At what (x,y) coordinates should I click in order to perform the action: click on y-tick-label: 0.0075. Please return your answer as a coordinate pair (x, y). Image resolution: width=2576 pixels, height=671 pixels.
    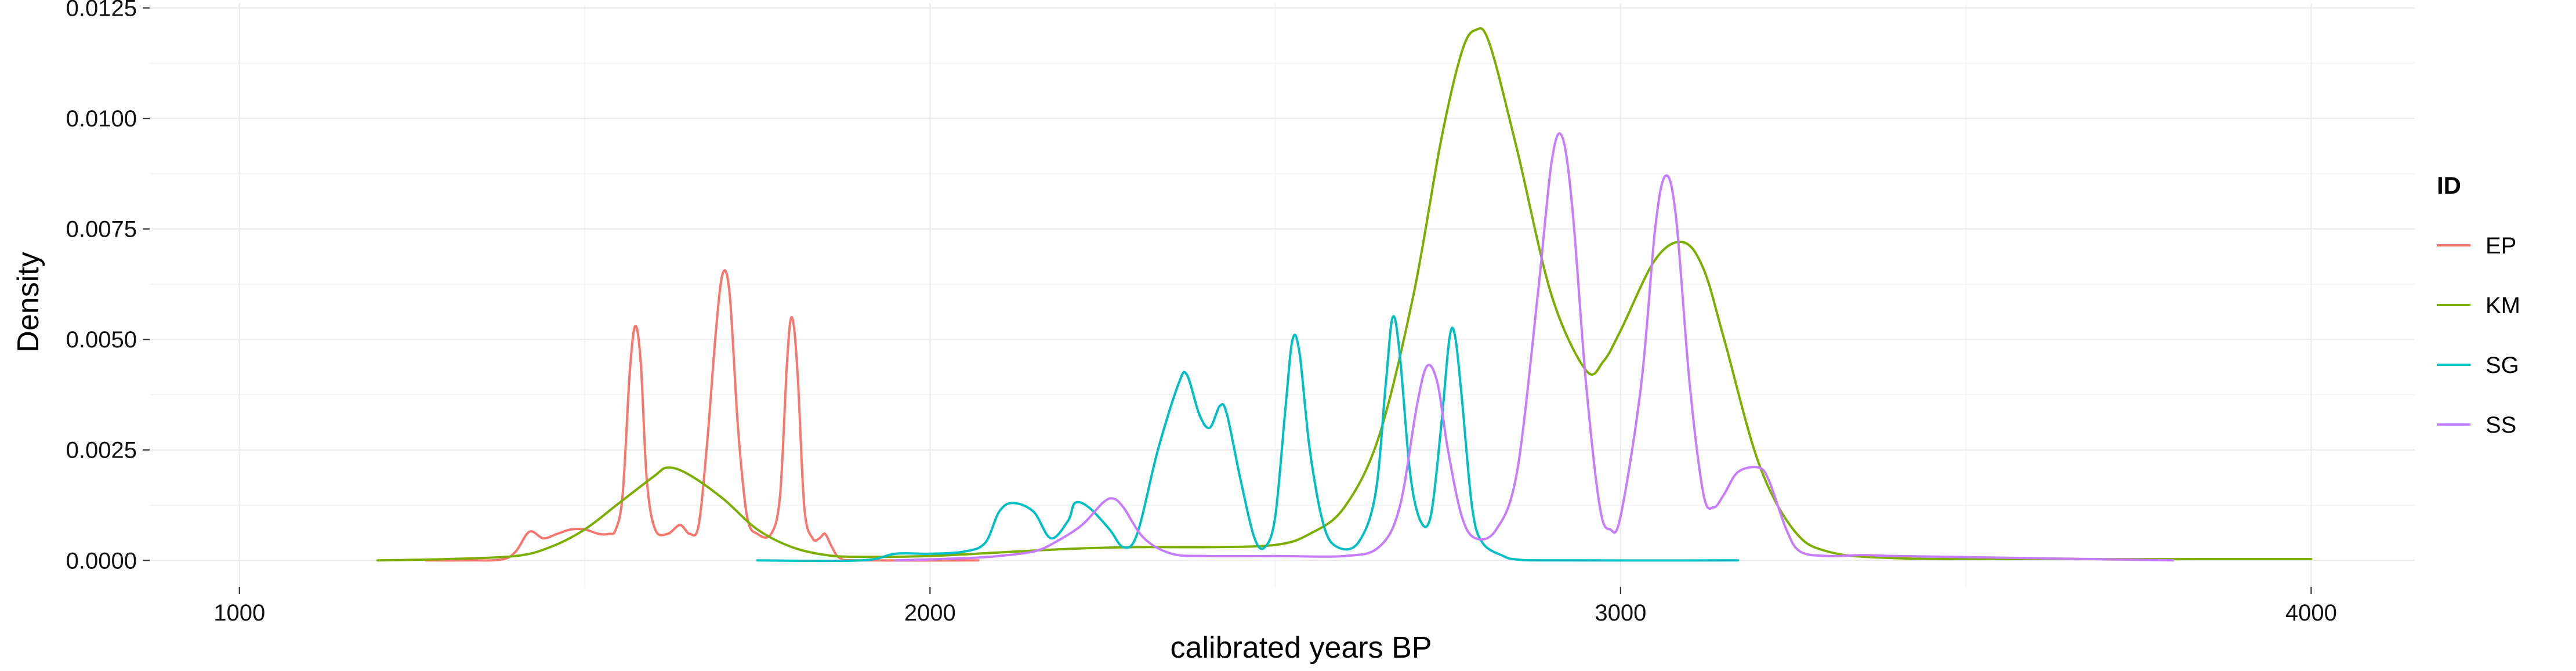
    Looking at the image, I should click on (102, 230).